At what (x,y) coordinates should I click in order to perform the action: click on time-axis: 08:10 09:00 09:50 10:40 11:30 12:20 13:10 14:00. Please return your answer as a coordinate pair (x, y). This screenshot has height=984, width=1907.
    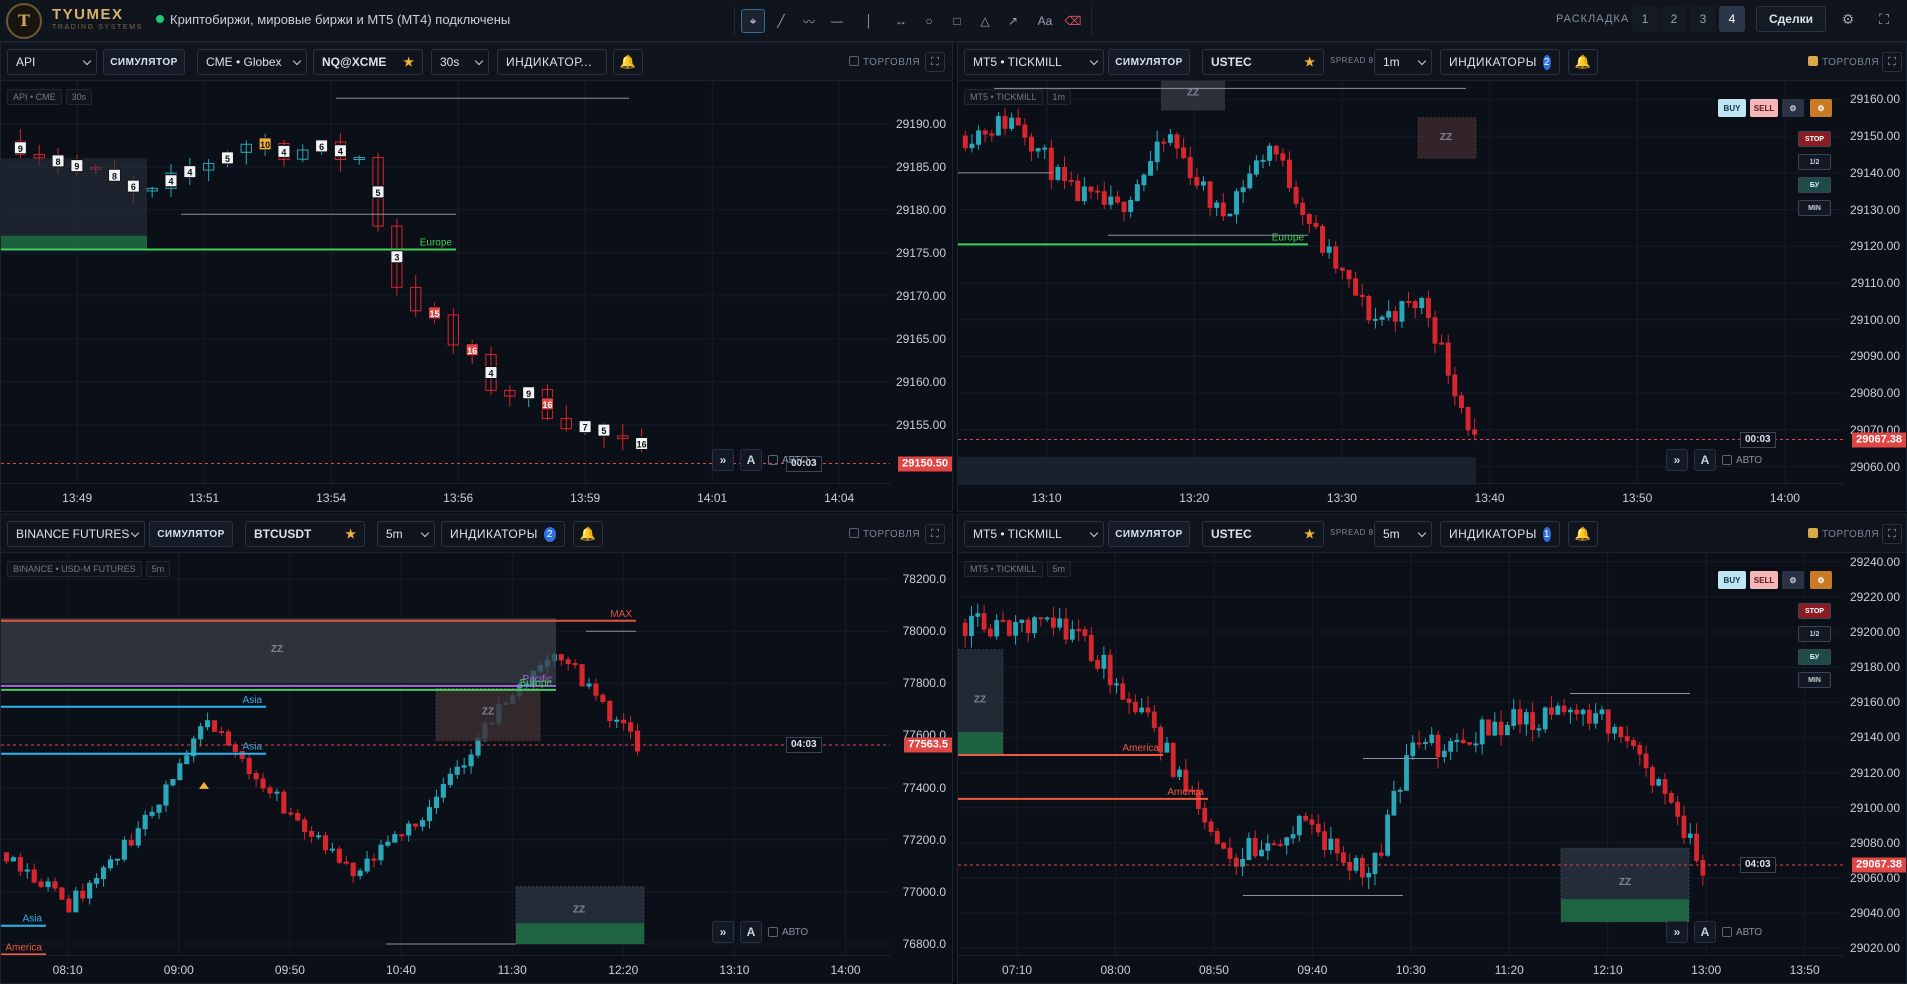
    Looking at the image, I should click on (445, 969).